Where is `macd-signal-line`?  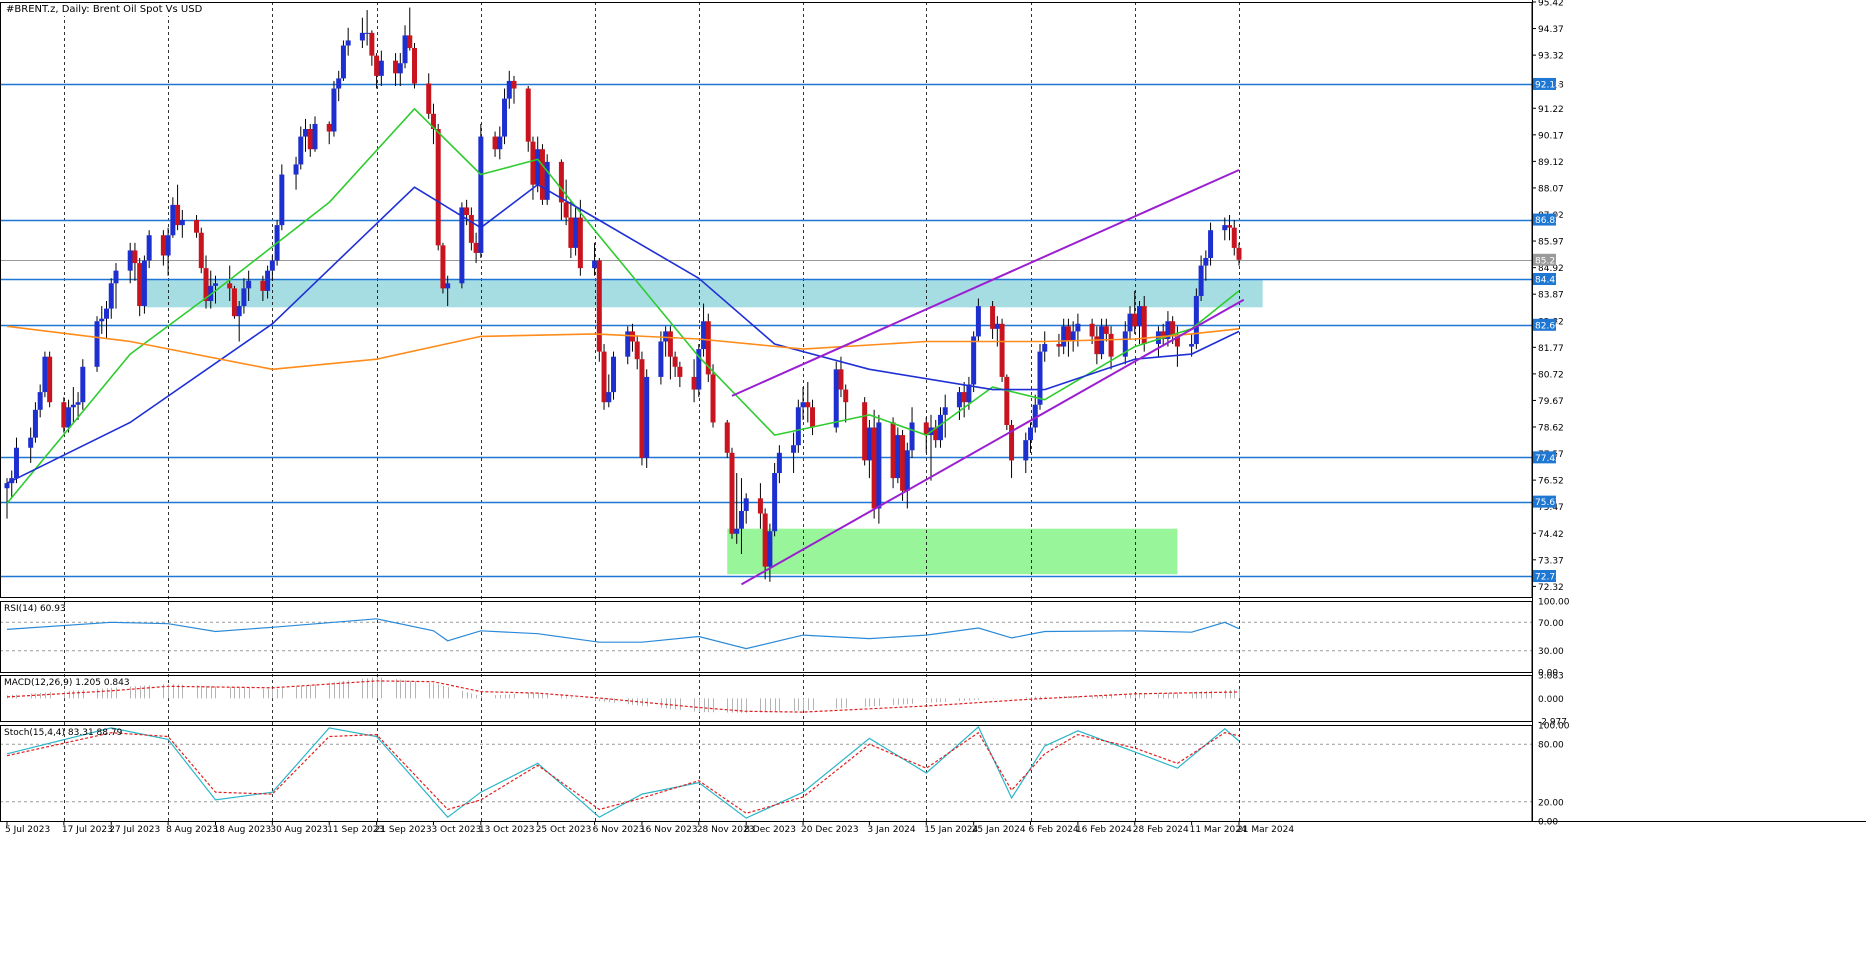
macd-signal-line is located at coordinates (623, 696).